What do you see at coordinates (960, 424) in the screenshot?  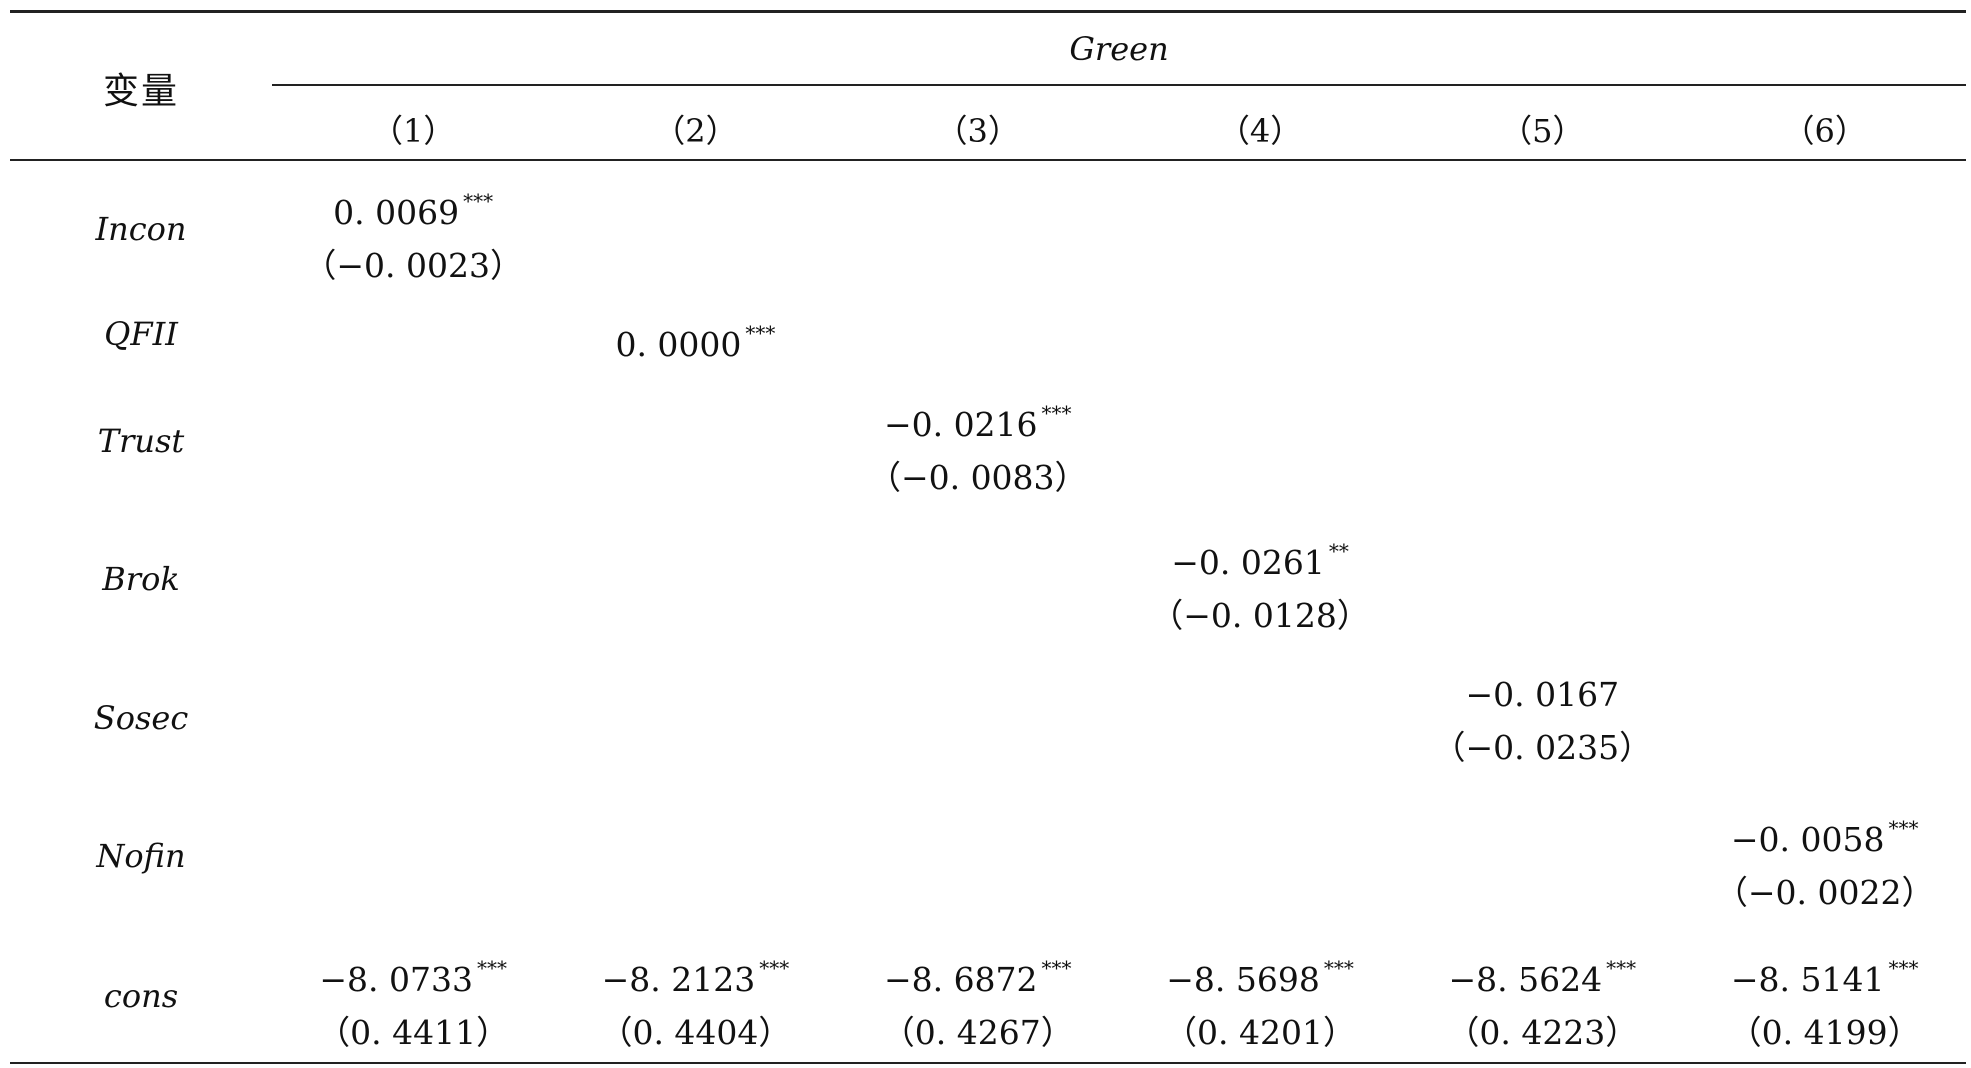 I see `coefficient-value: −0. 0216` at bounding box center [960, 424].